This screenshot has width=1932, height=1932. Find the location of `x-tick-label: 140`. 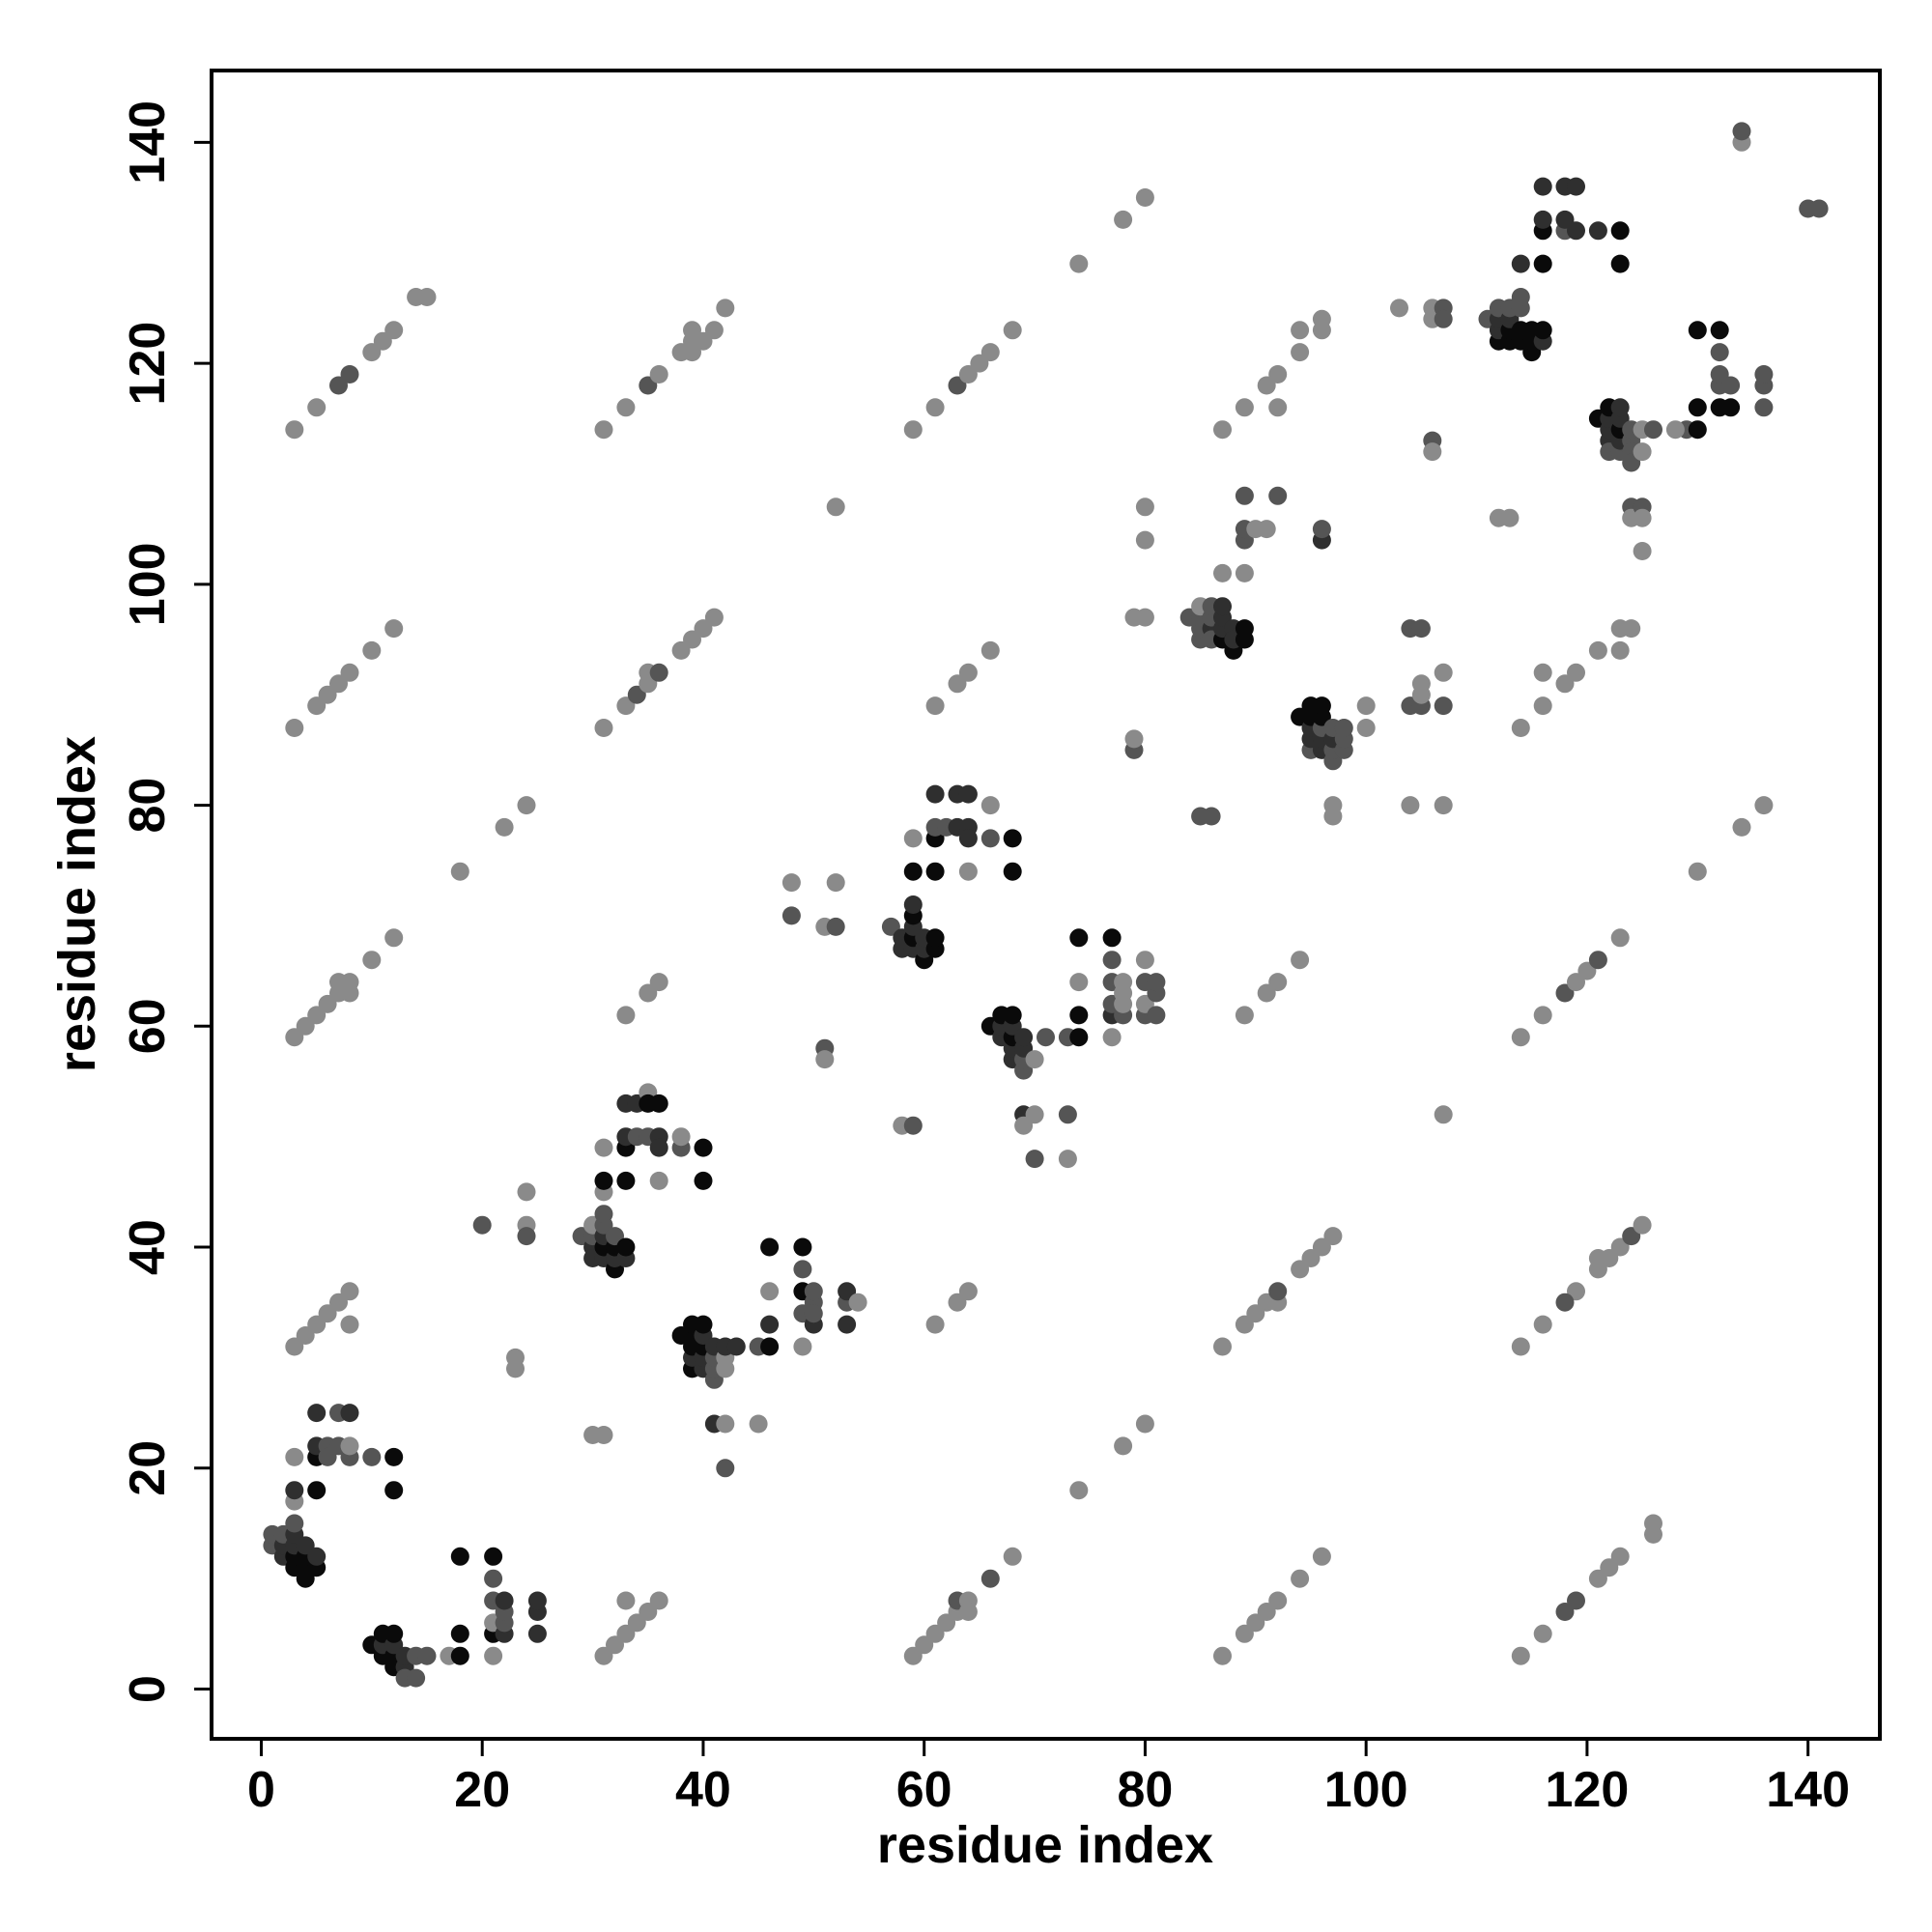

x-tick-label: 140 is located at coordinates (1808, 1790).